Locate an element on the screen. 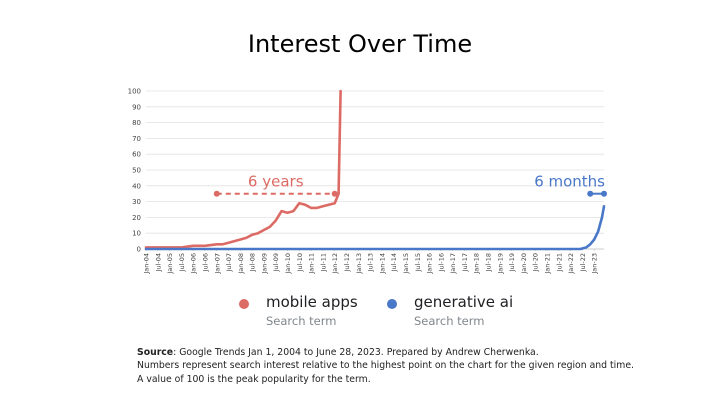  x-tick-label-Jan-16: Jan-16 is located at coordinates (430, 264).